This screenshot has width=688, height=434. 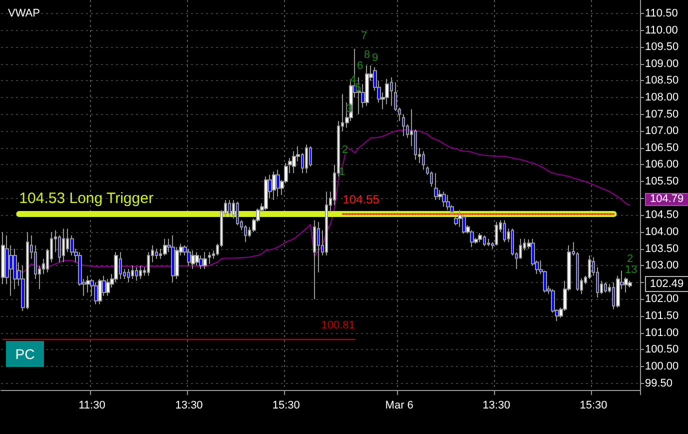 What do you see at coordinates (25, 354) in the screenshot?
I see `annotation: PC` at bounding box center [25, 354].